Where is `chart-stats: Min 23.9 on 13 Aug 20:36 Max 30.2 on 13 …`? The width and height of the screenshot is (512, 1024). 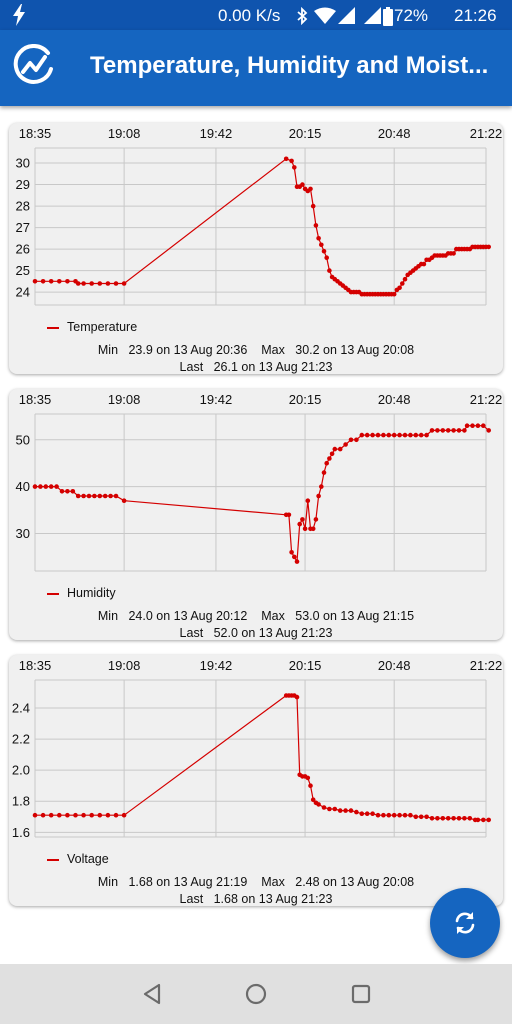 chart-stats: Min 23.9 on 13 Aug 20:36 Max 30.2 on 13 … is located at coordinates (256, 359).